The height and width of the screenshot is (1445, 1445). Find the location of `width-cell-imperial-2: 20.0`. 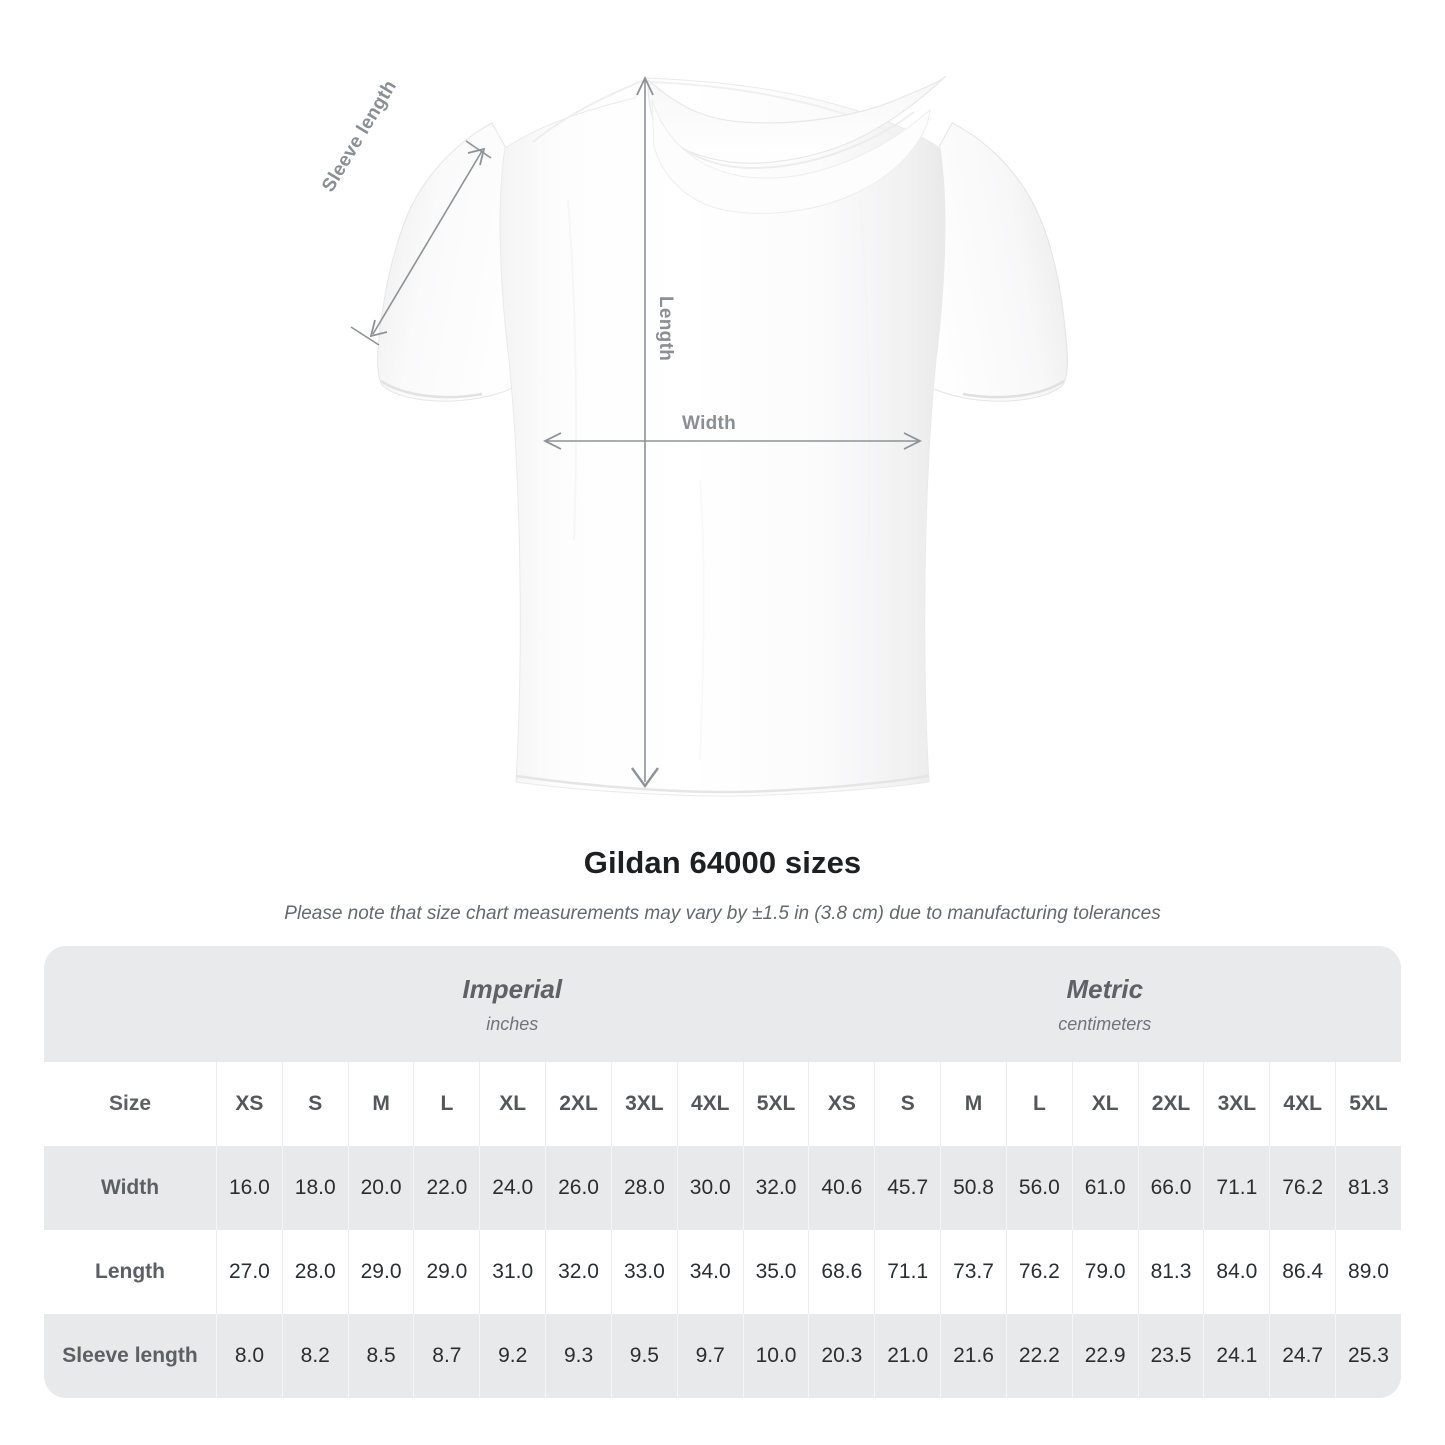

width-cell-imperial-2: 20.0 is located at coordinates (380, 1188).